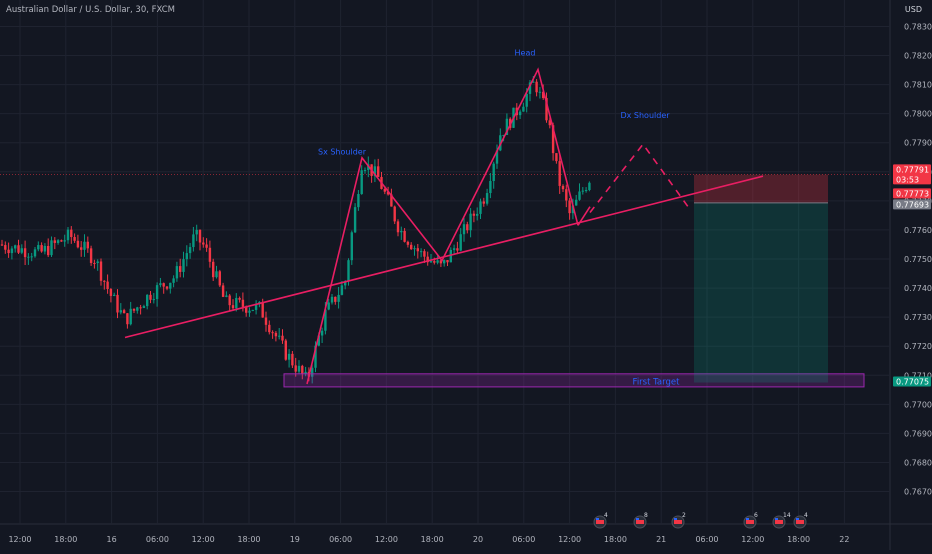 The width and height of the screenshot is (932, 554). What do you see at coordinates (756, 515) in the screenshot?
I see `event-count: 6` at bounding box center [756, 515].